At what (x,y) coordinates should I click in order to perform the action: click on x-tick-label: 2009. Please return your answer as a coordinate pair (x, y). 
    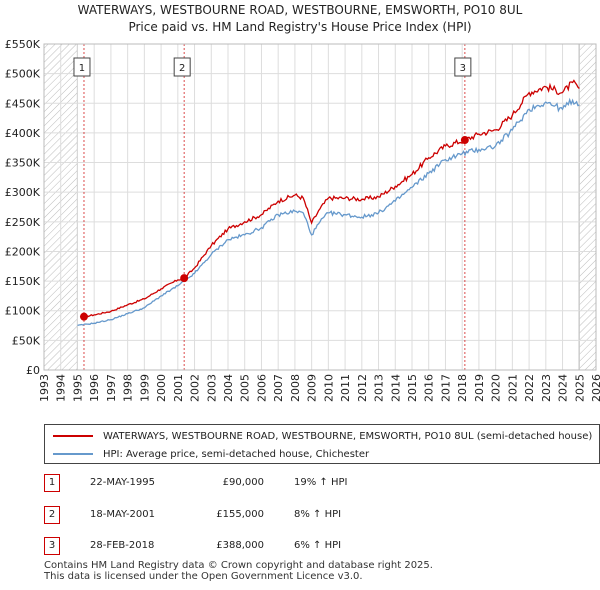
    Looking at the image, I should click on (312, 388).